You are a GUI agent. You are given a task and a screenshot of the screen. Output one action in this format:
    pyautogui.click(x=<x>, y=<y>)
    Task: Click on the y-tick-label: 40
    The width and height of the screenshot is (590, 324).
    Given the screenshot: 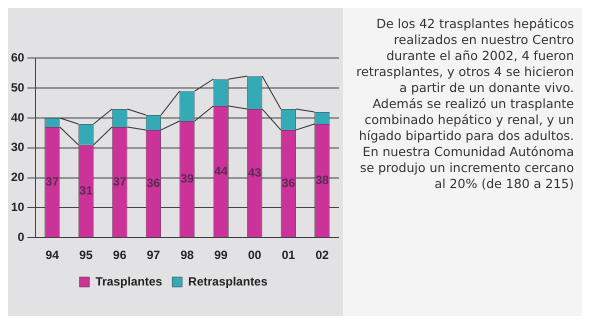 What is the action you would take?
    pyautogui.click(x=17, y=117)
    